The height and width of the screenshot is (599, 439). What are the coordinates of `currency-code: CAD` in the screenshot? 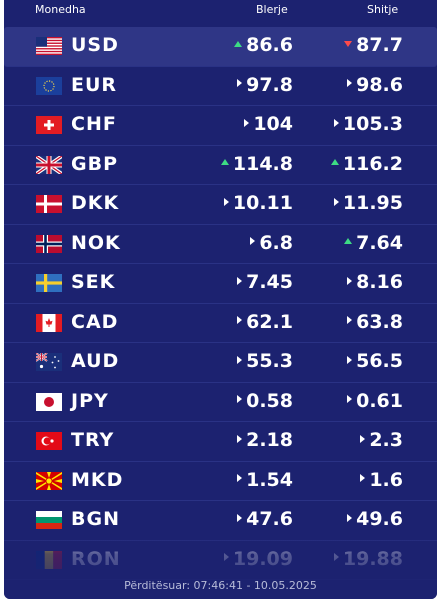 It's located at (95, 321).